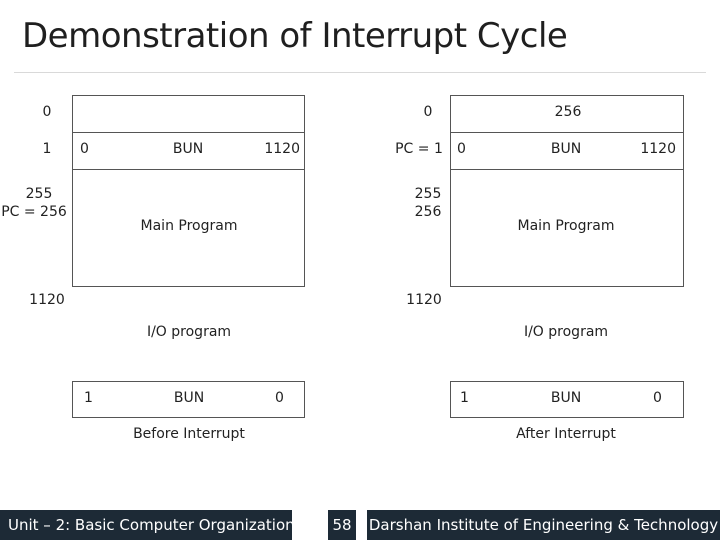 The image size is (720, 540). What do you see at coordinates (424, 300) in the screenshot?
I see `after-address-1120: 1120` at bounding box center [424, 300].